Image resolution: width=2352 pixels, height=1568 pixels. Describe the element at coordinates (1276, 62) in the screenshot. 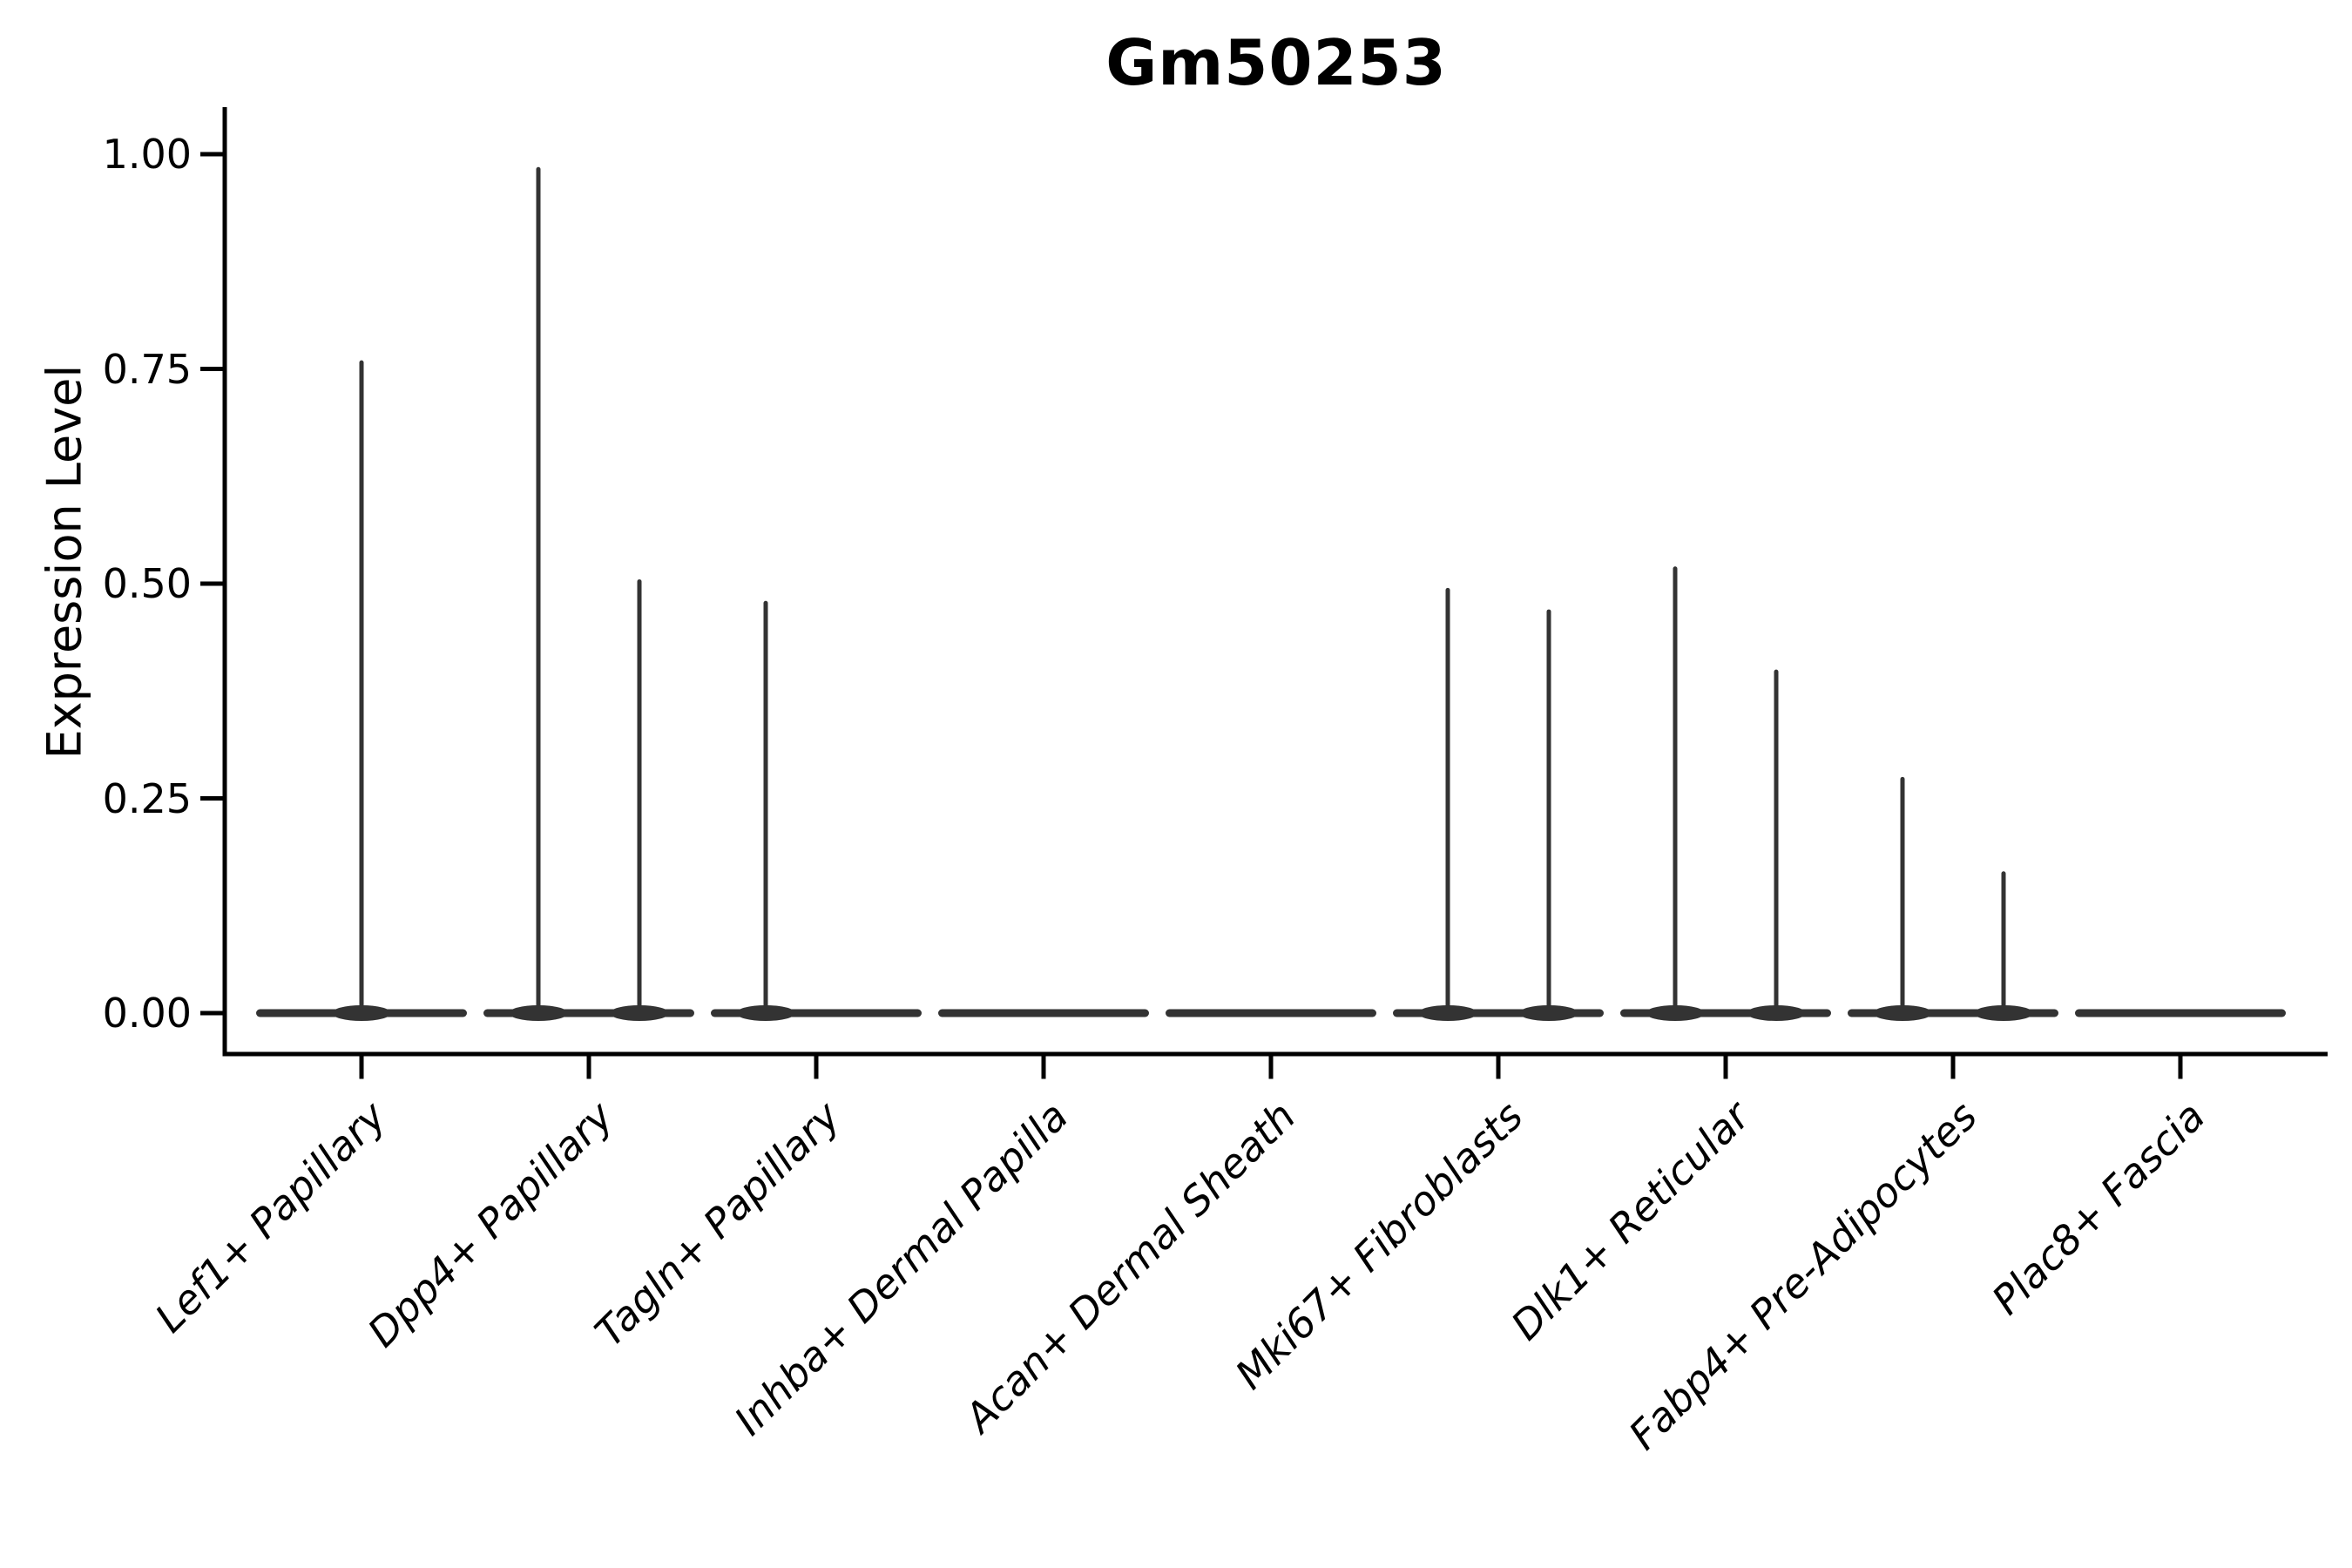

I see `plot-title: Gm50253` at that location.